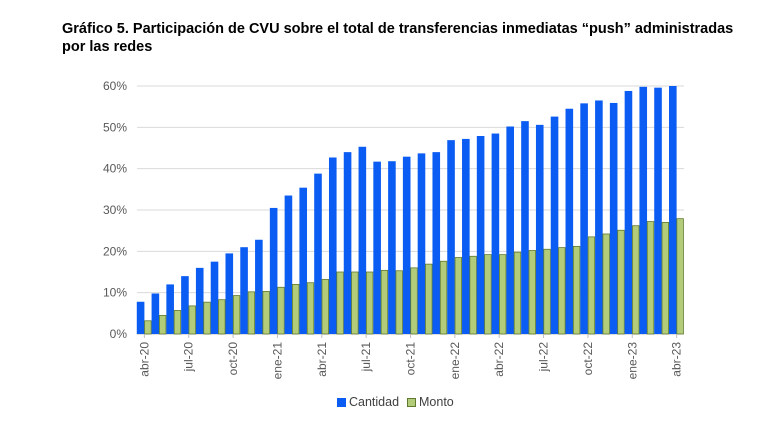  Describe the element at coordinates (144, 359) in the screenshot. I see `x-tick-label: abr-20` at that location.